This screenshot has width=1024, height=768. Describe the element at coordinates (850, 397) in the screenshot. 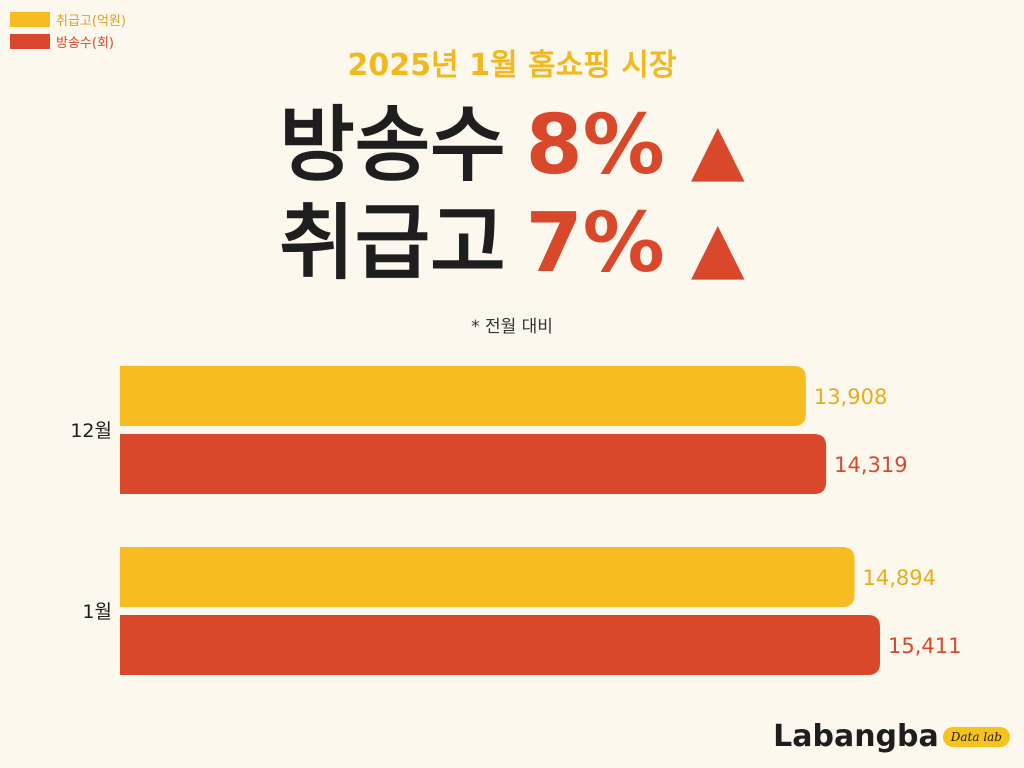

I see `data-label: 13,908` at that location.